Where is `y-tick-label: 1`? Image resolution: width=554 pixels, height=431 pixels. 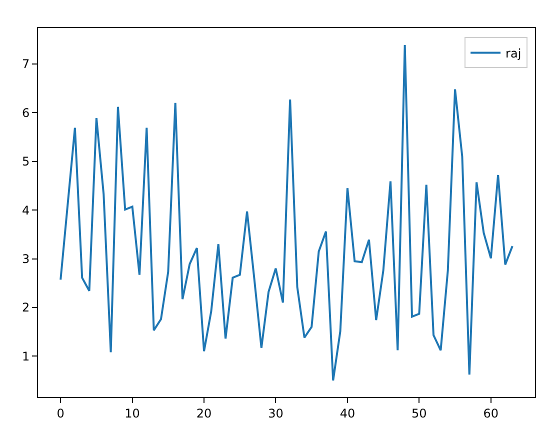 y-tick-label: 1 is located at coordinates (26, 356).